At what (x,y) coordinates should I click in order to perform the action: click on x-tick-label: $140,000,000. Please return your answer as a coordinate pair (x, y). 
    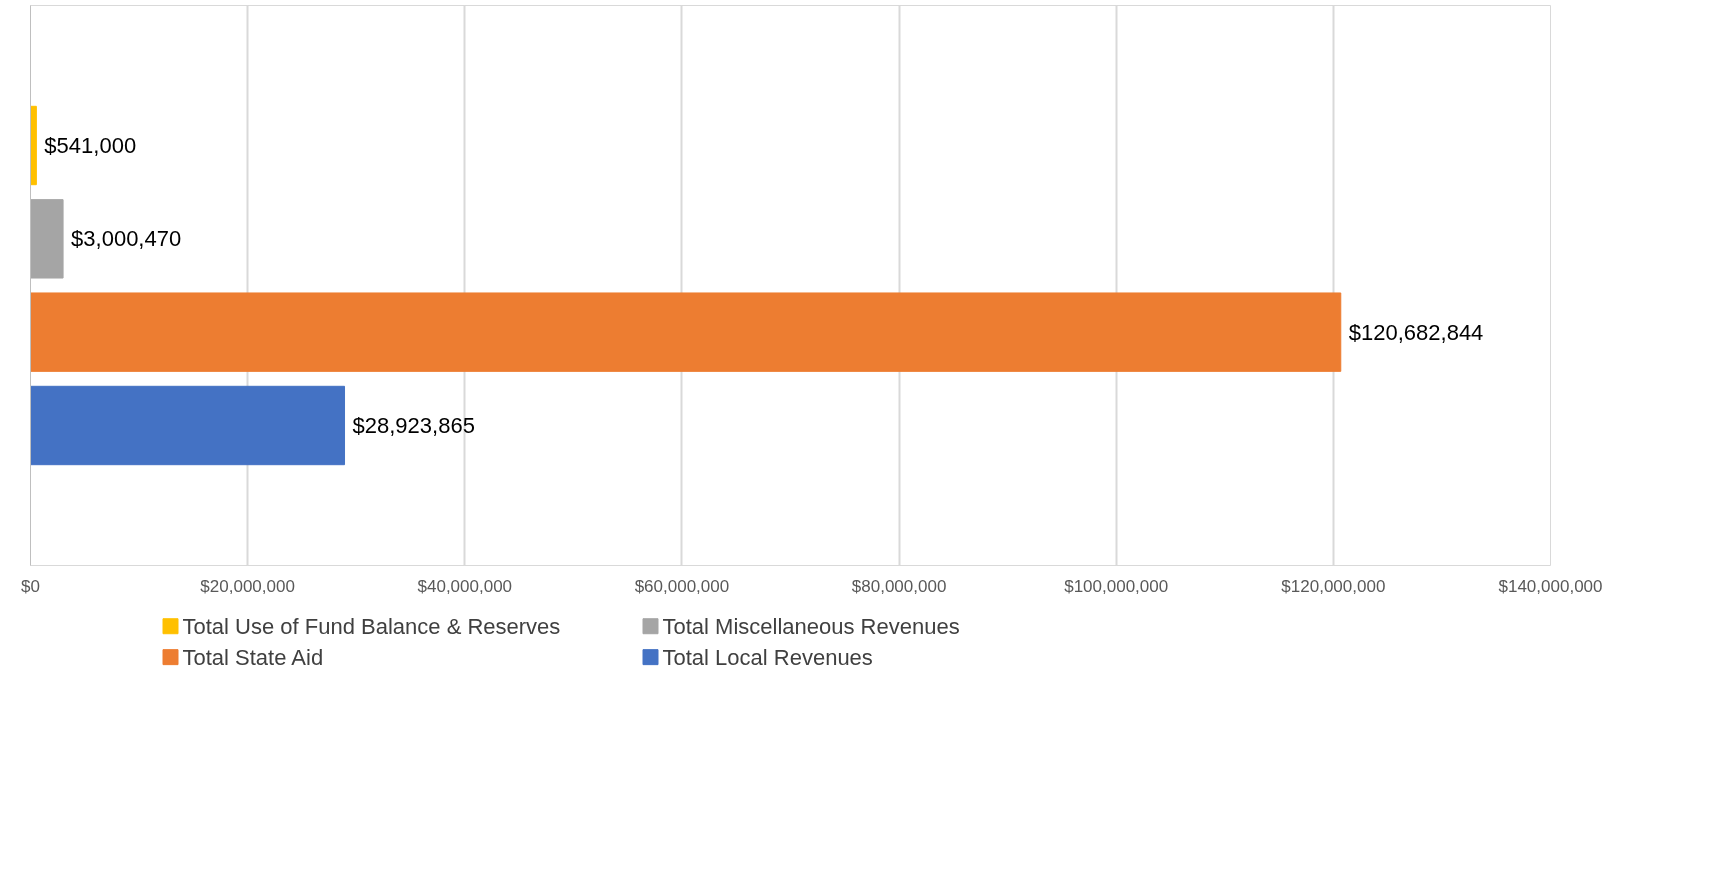
    Looking at the image, I should click on (1550, 586).